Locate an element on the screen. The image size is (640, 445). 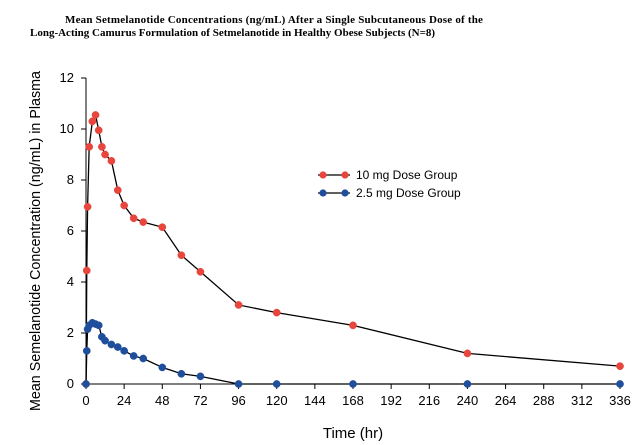
y-tick-label: 8 is located at coordinates (70, 179).